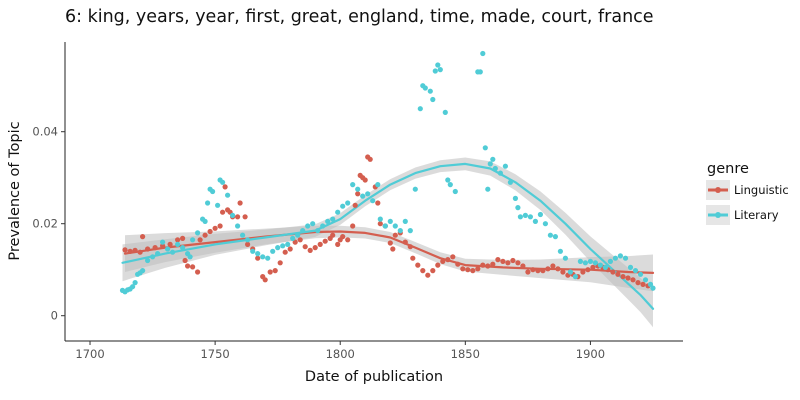 This screenshot has width=800, height=400. I want to click on y-axis-title: Prevalence of Topic, so click(15, 190).